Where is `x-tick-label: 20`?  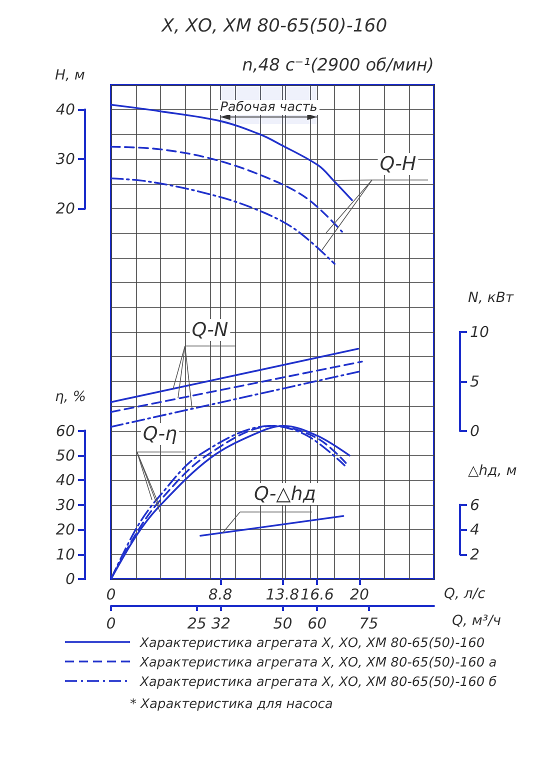
x-tick-label: 20 is located at coordinates (360, 595).